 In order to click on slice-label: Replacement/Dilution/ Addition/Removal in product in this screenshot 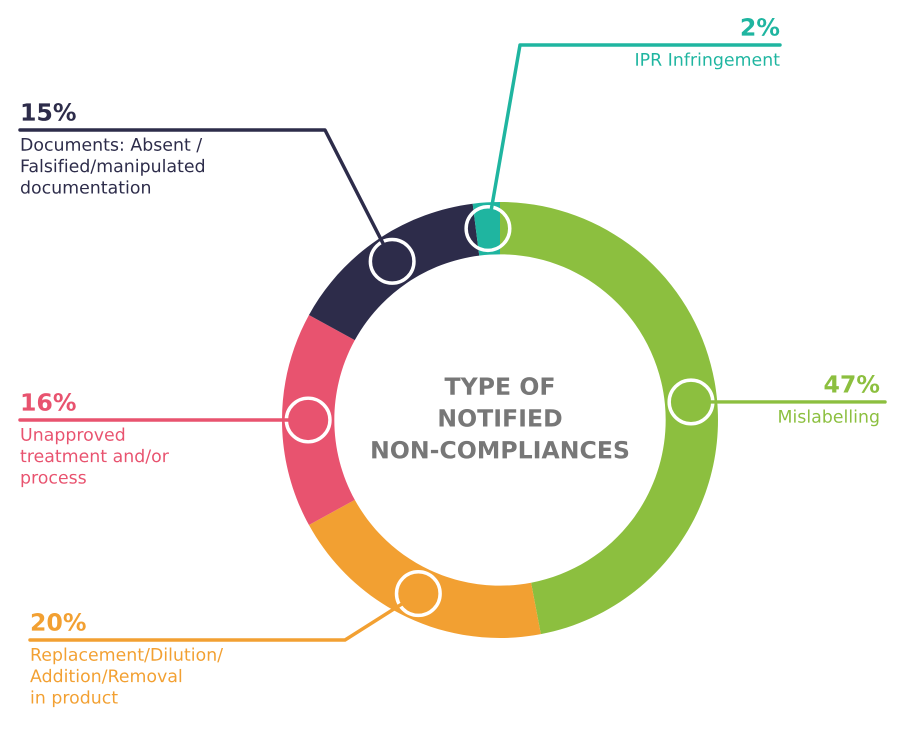, I will do `click(127, 678)`.